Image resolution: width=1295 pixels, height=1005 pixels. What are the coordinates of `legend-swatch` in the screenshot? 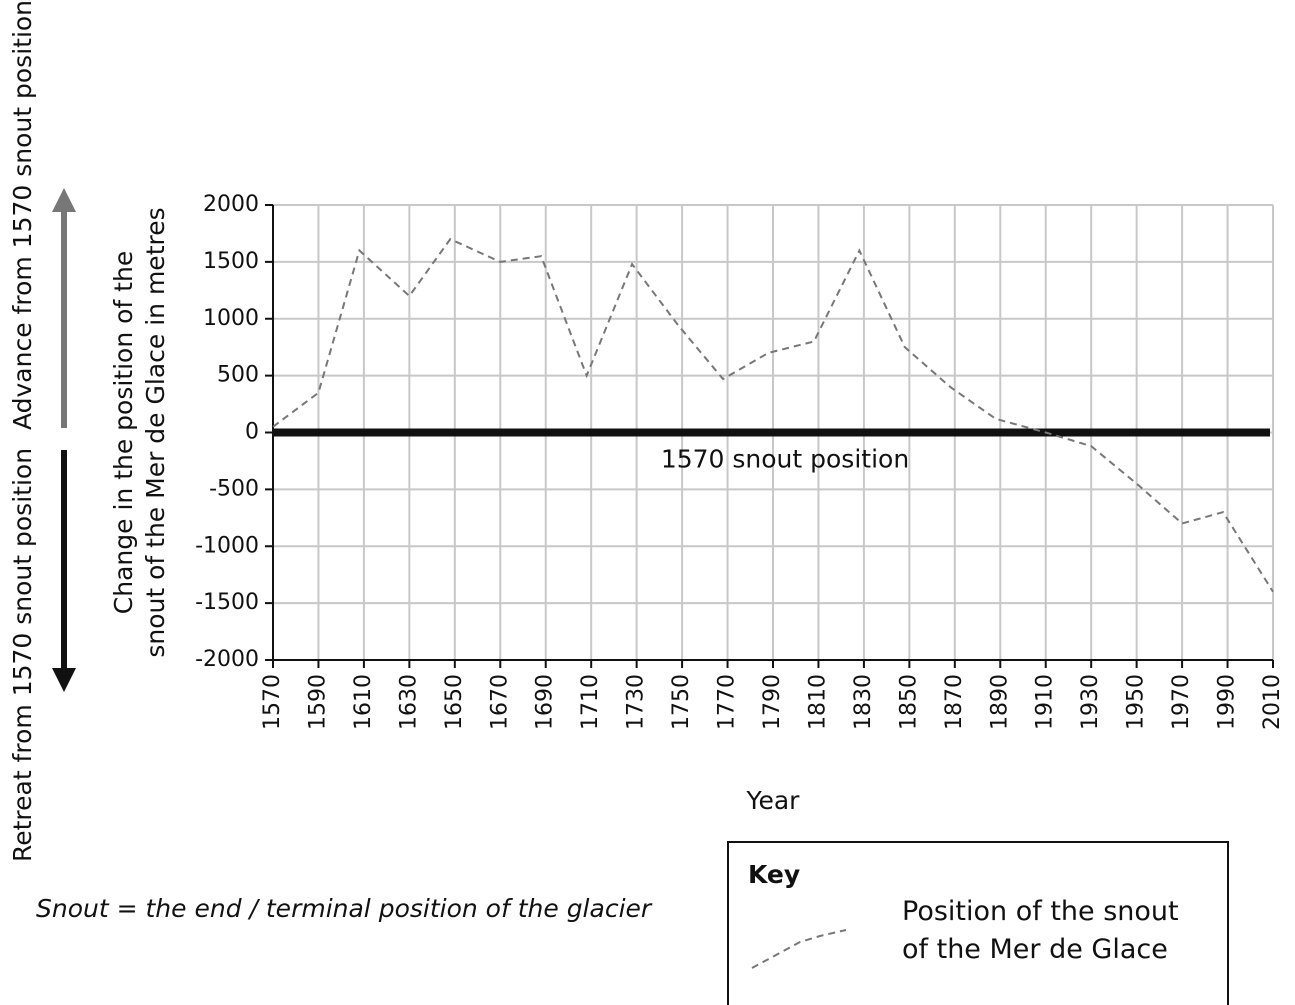 It's located at (799, 949).